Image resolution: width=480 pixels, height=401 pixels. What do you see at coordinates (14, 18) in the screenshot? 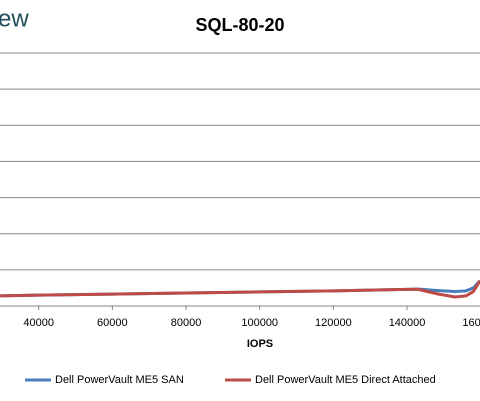
I see `logo-text: ew` at bounding box center [14, 18].